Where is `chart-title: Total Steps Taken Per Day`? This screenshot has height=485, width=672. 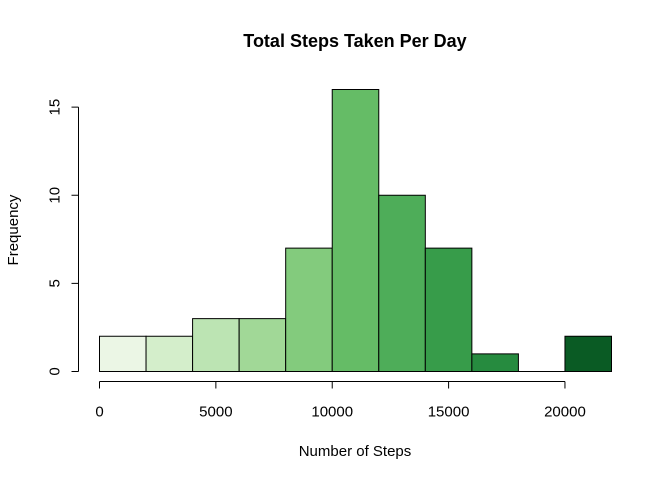
chart-title: Total Steps Taken Per Day is located at coordinates (354, 41).